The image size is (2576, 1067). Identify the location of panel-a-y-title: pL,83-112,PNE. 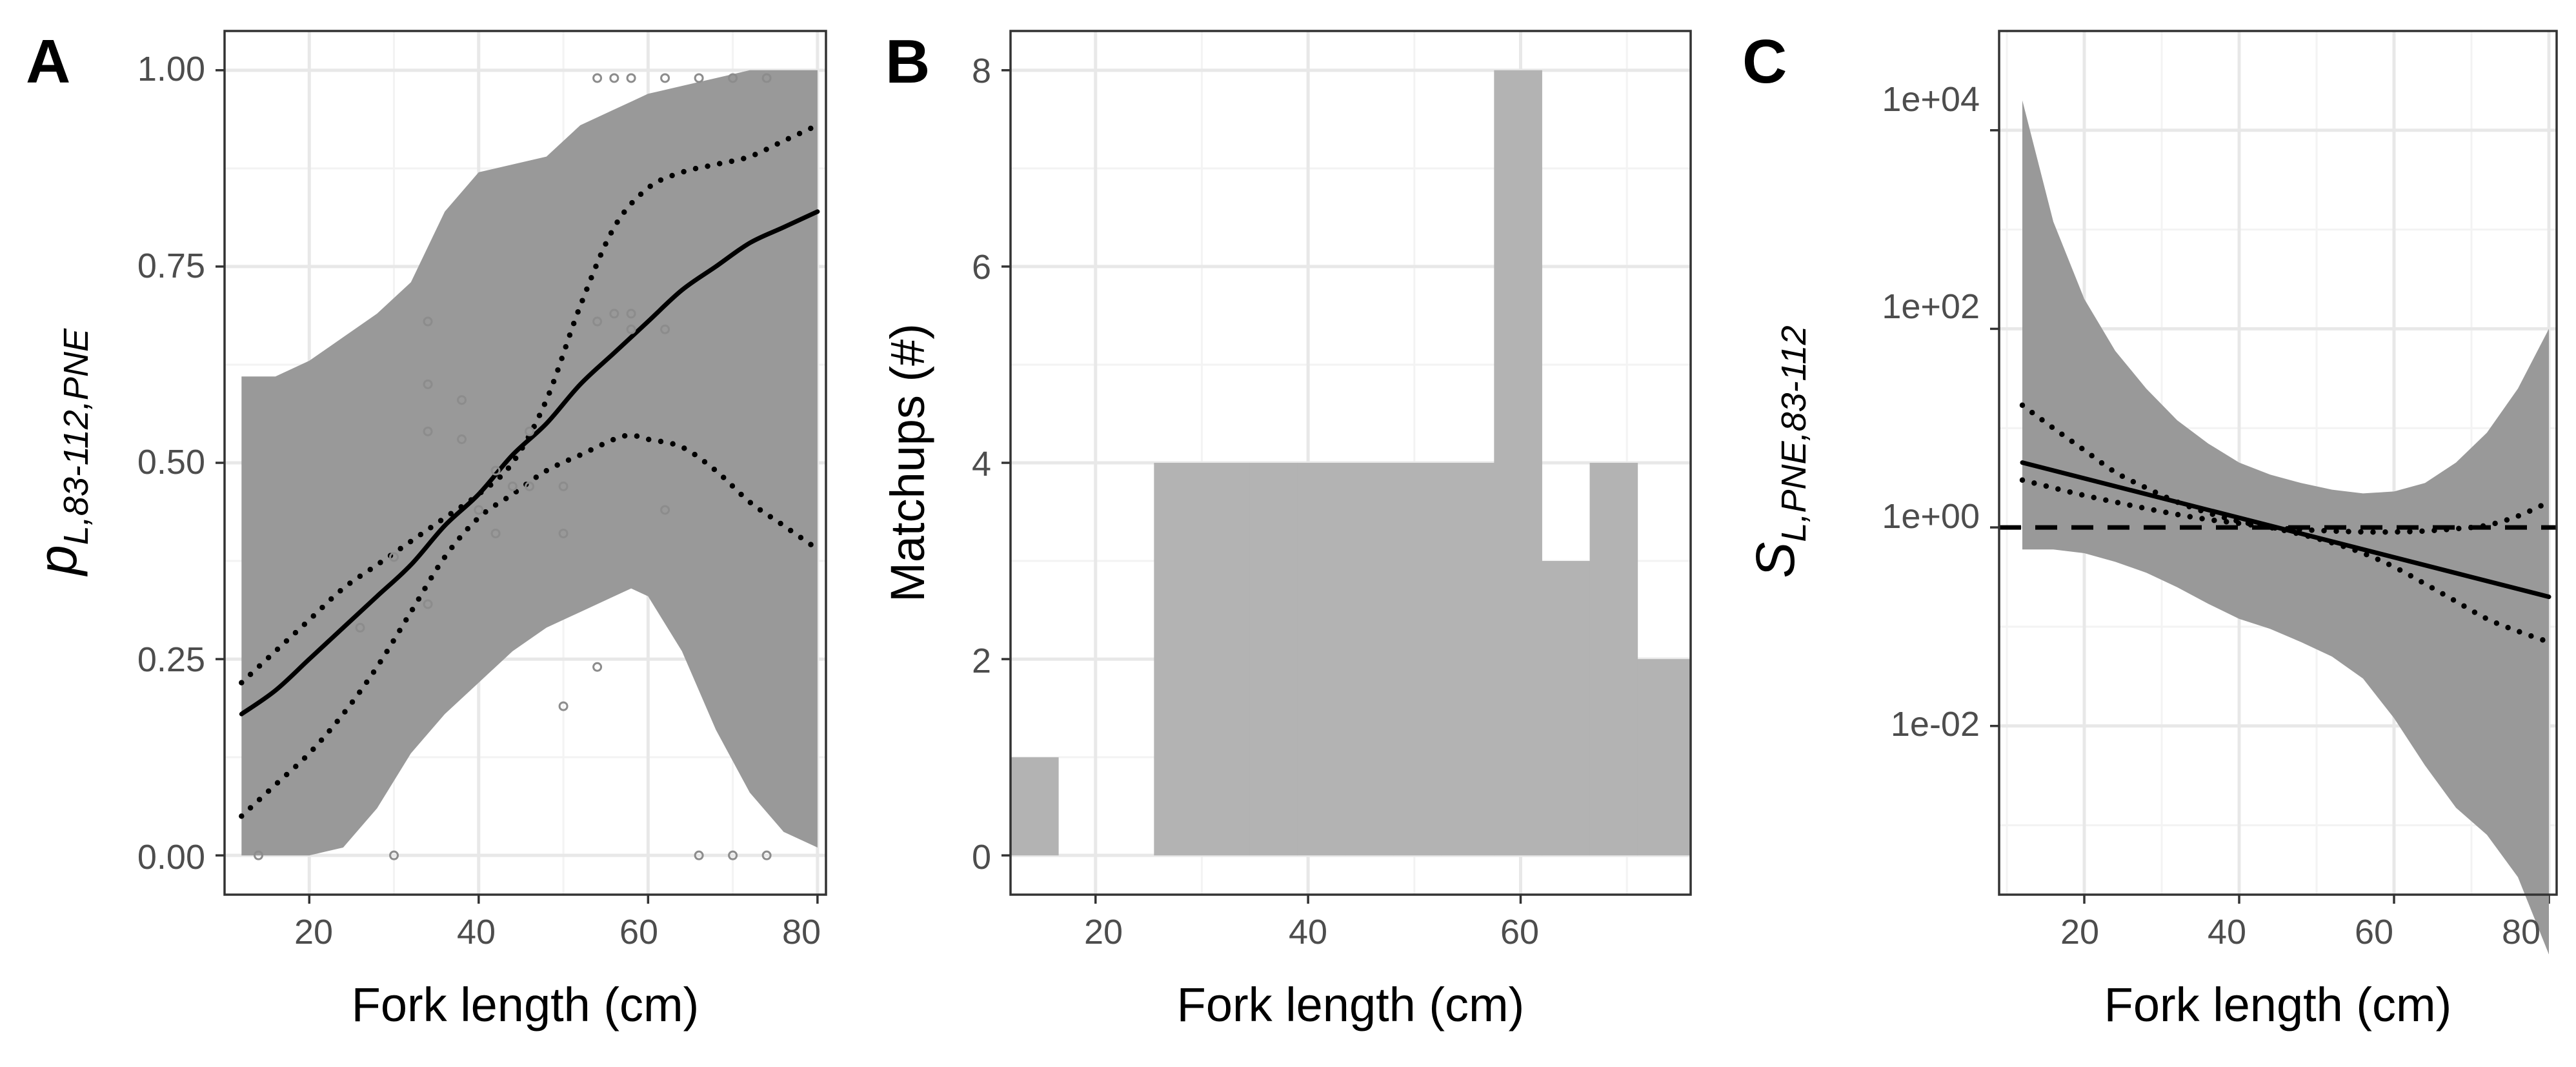
(61, 452).